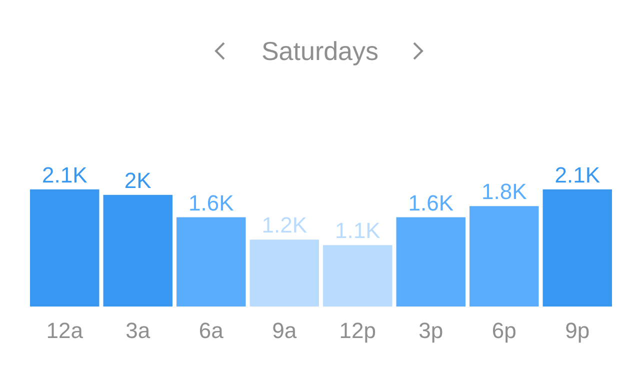  What do you see at coordinates (285, 330) in the screenshot?
I see `x-tick-label: 9a` at bounding box center [285, 330].